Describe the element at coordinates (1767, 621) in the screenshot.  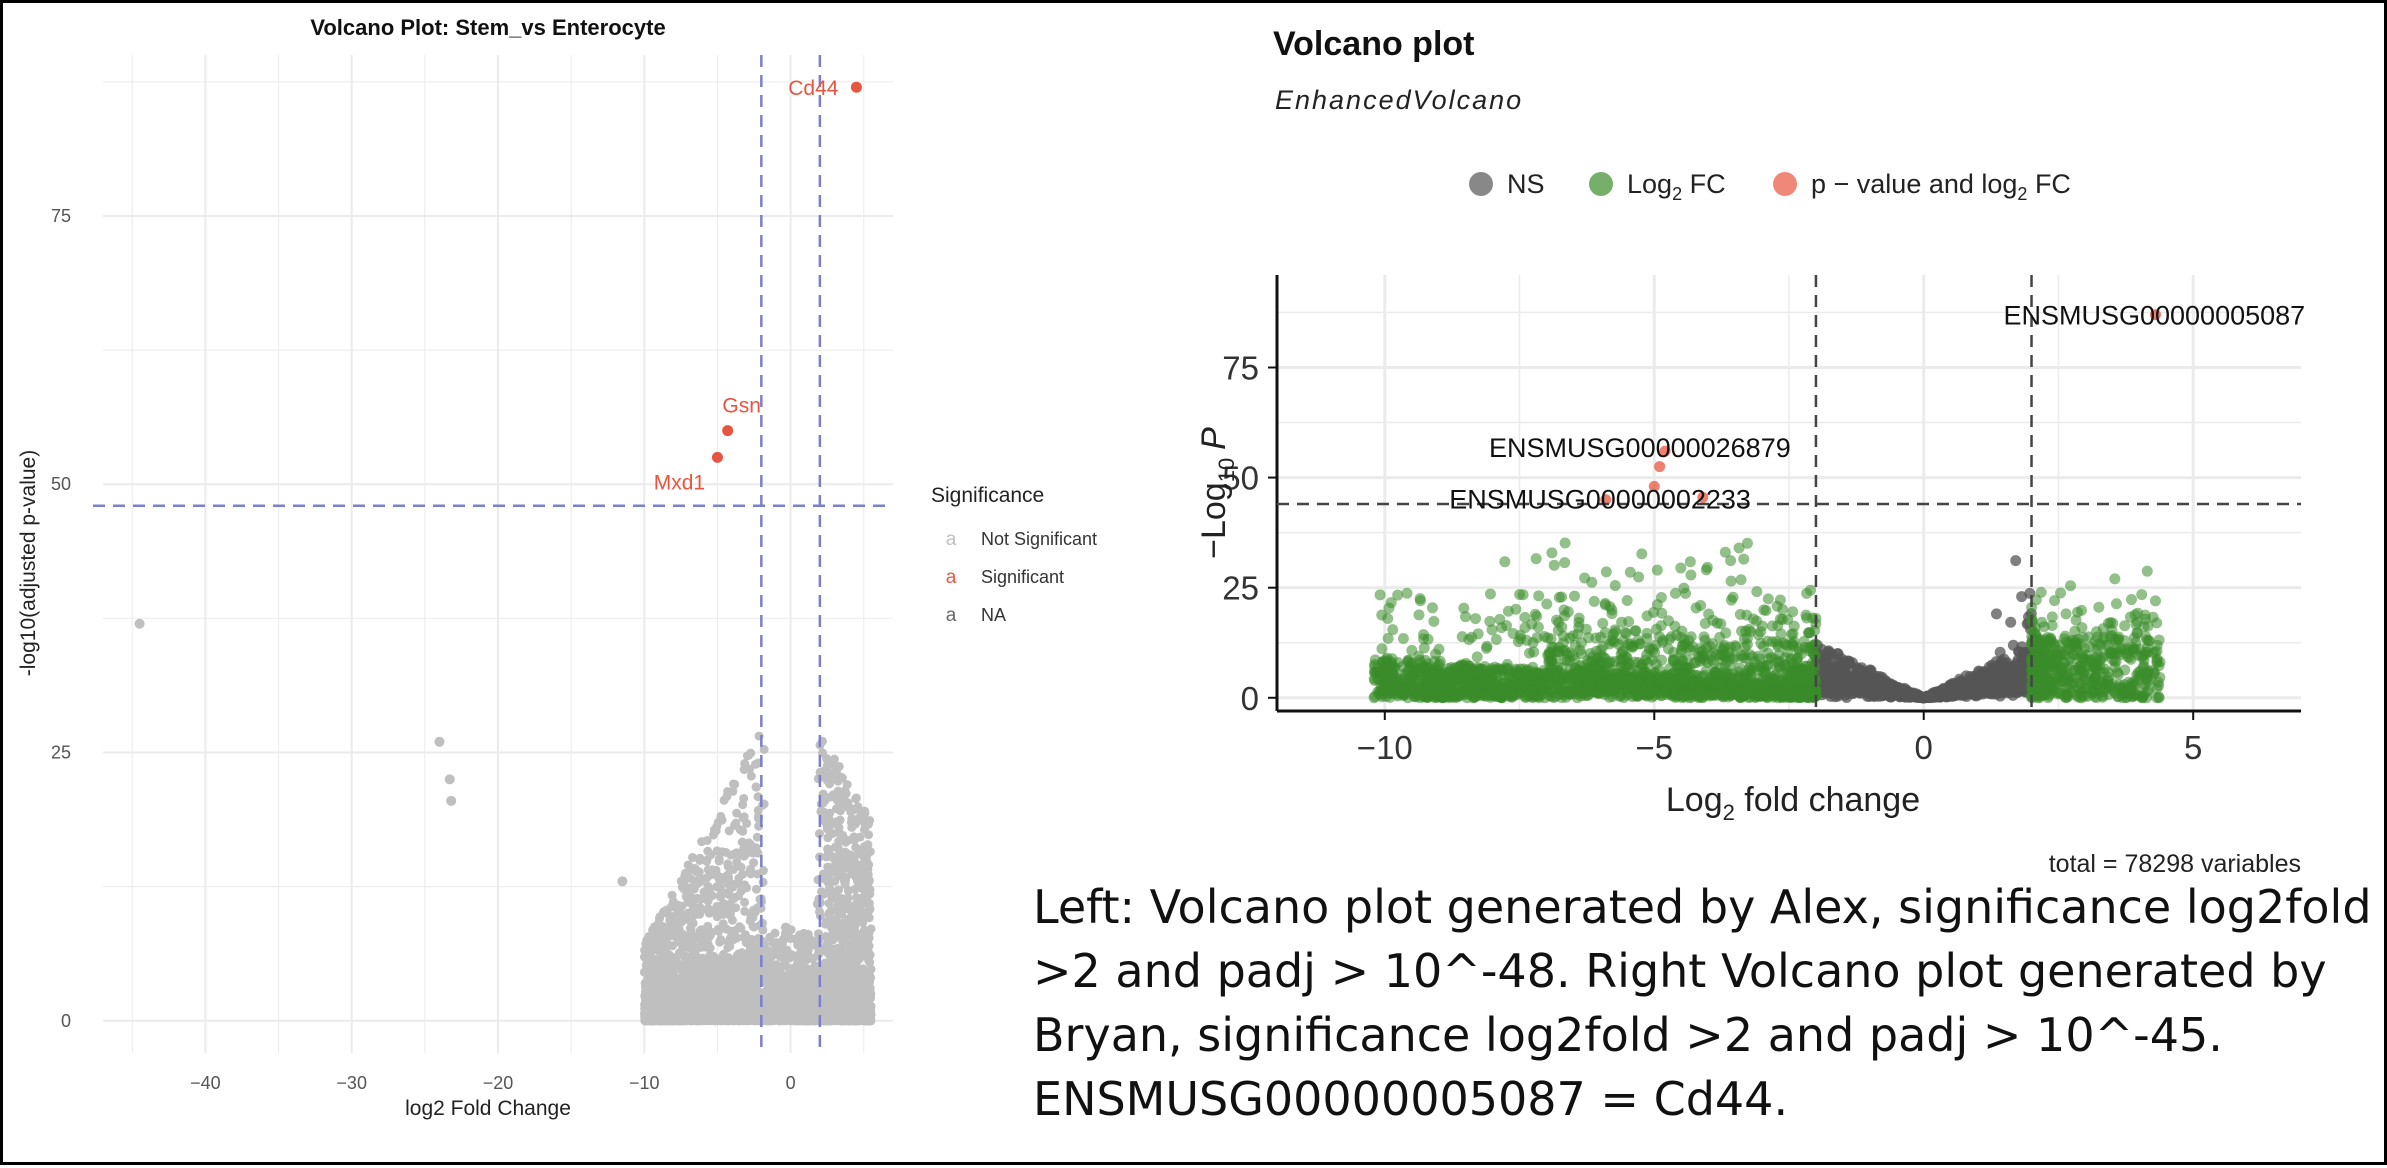
I see `point-cloud` at that location.